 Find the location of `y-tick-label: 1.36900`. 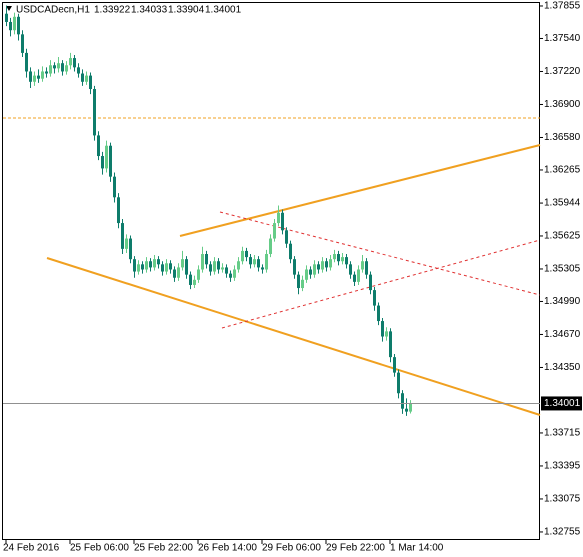

y-tick-label: 1.36900 is located at coordinates (562, 104).